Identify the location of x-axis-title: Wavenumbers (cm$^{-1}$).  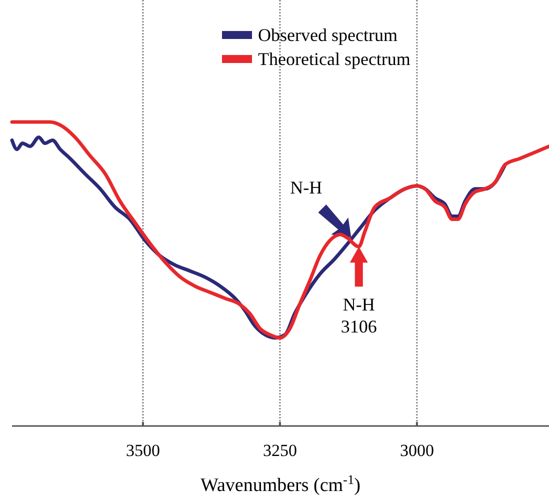
(280, 484).